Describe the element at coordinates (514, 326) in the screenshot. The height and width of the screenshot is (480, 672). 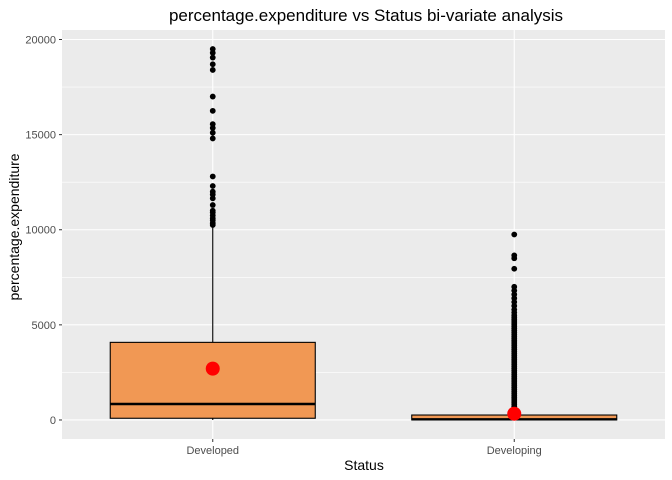
I see `box-developing` at that location.